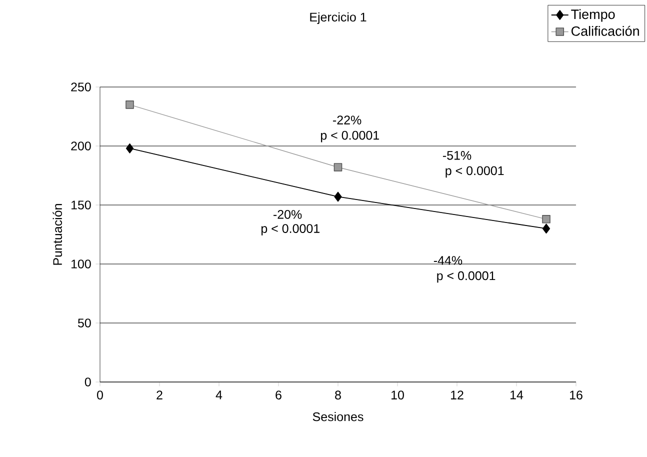 Image resolution: width=647 pixels, height=457 pixels. I want to click on y-tick-label: 0, so click(87, 382).